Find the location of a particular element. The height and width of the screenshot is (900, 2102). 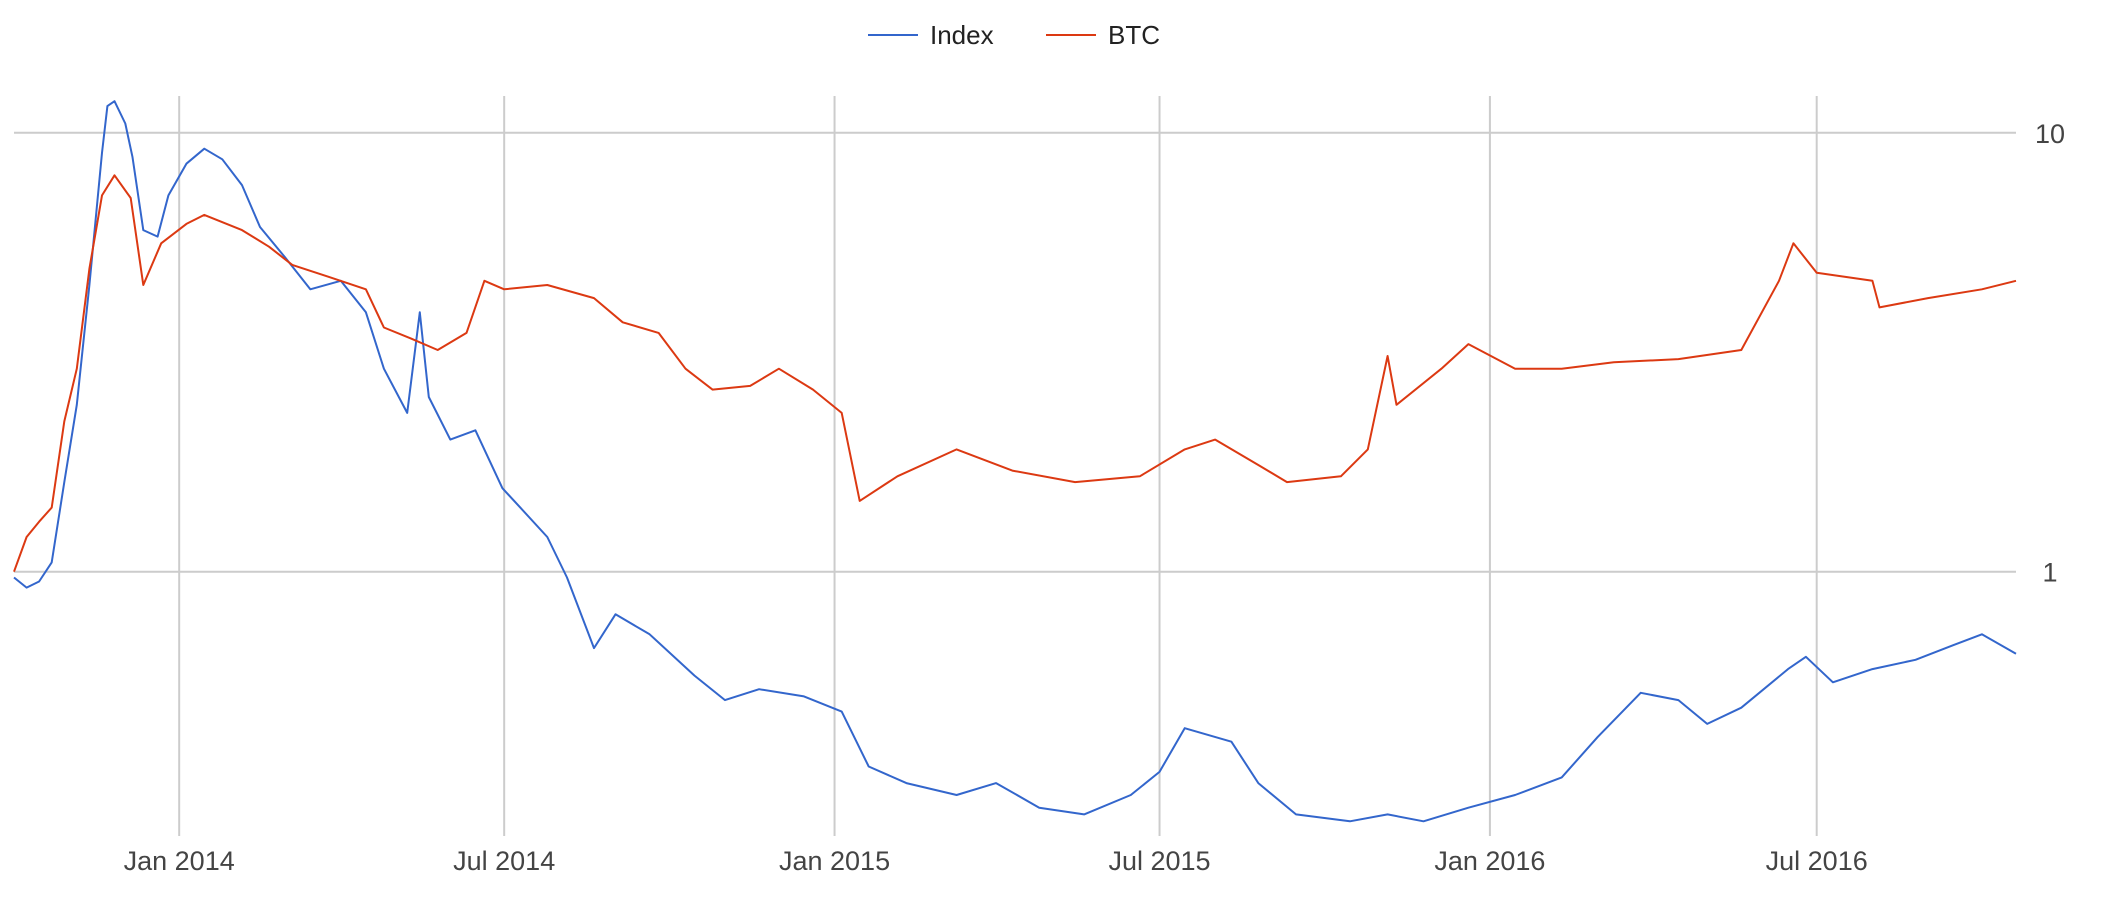

x-tick-label: Jul 2015 is located at coordinates (1159, 861).